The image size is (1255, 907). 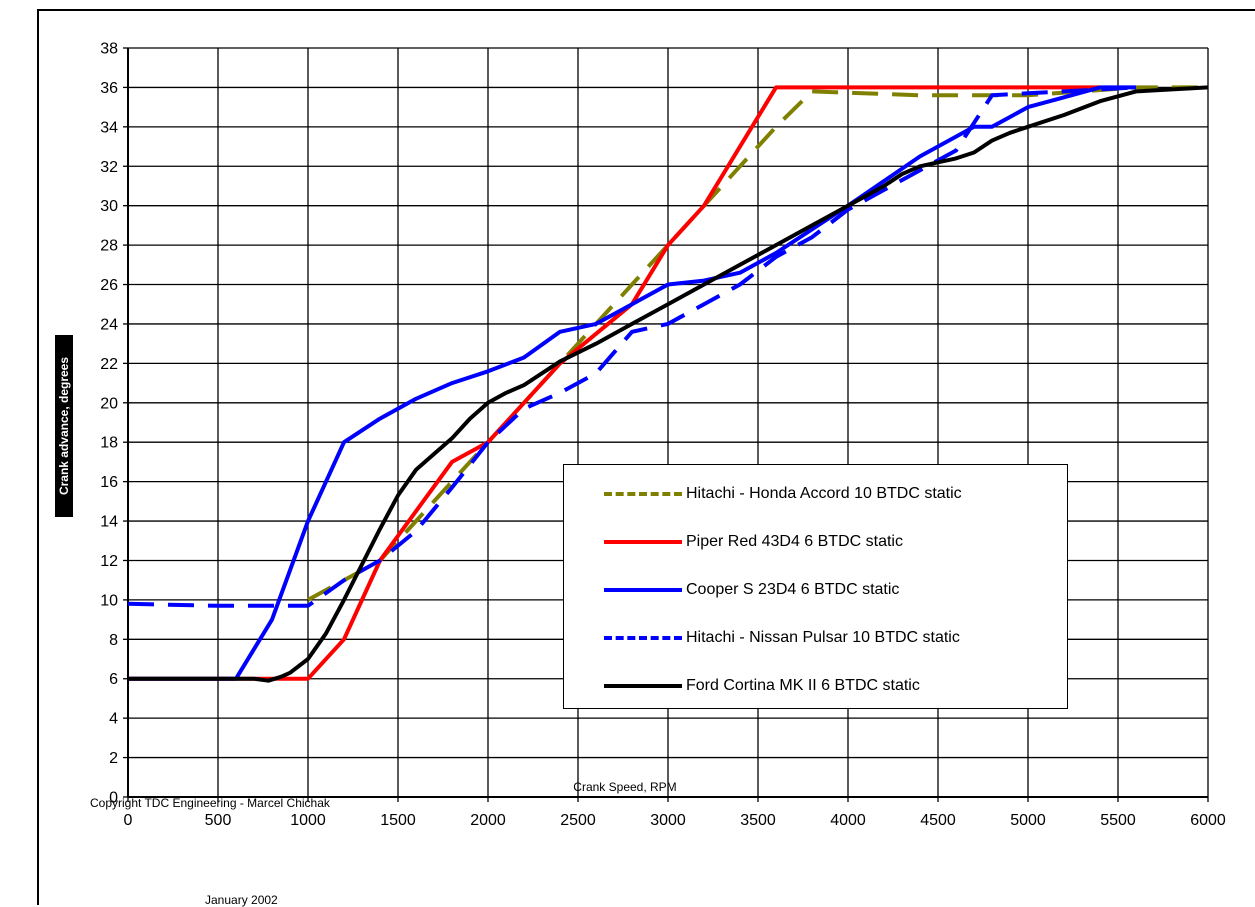 I want to click on y-tick-label: 24, so click(x=109, y=324).